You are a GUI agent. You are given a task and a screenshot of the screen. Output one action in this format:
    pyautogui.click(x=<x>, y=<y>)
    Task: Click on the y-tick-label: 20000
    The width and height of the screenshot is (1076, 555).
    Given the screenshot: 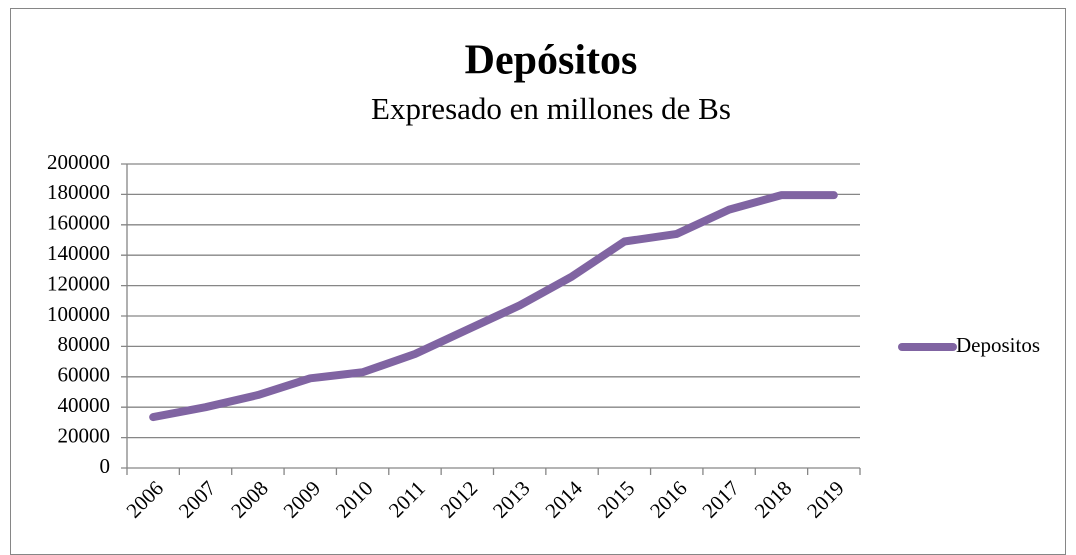 What is the action you would take?
    pyautogui.click(x=84, y=435)
    